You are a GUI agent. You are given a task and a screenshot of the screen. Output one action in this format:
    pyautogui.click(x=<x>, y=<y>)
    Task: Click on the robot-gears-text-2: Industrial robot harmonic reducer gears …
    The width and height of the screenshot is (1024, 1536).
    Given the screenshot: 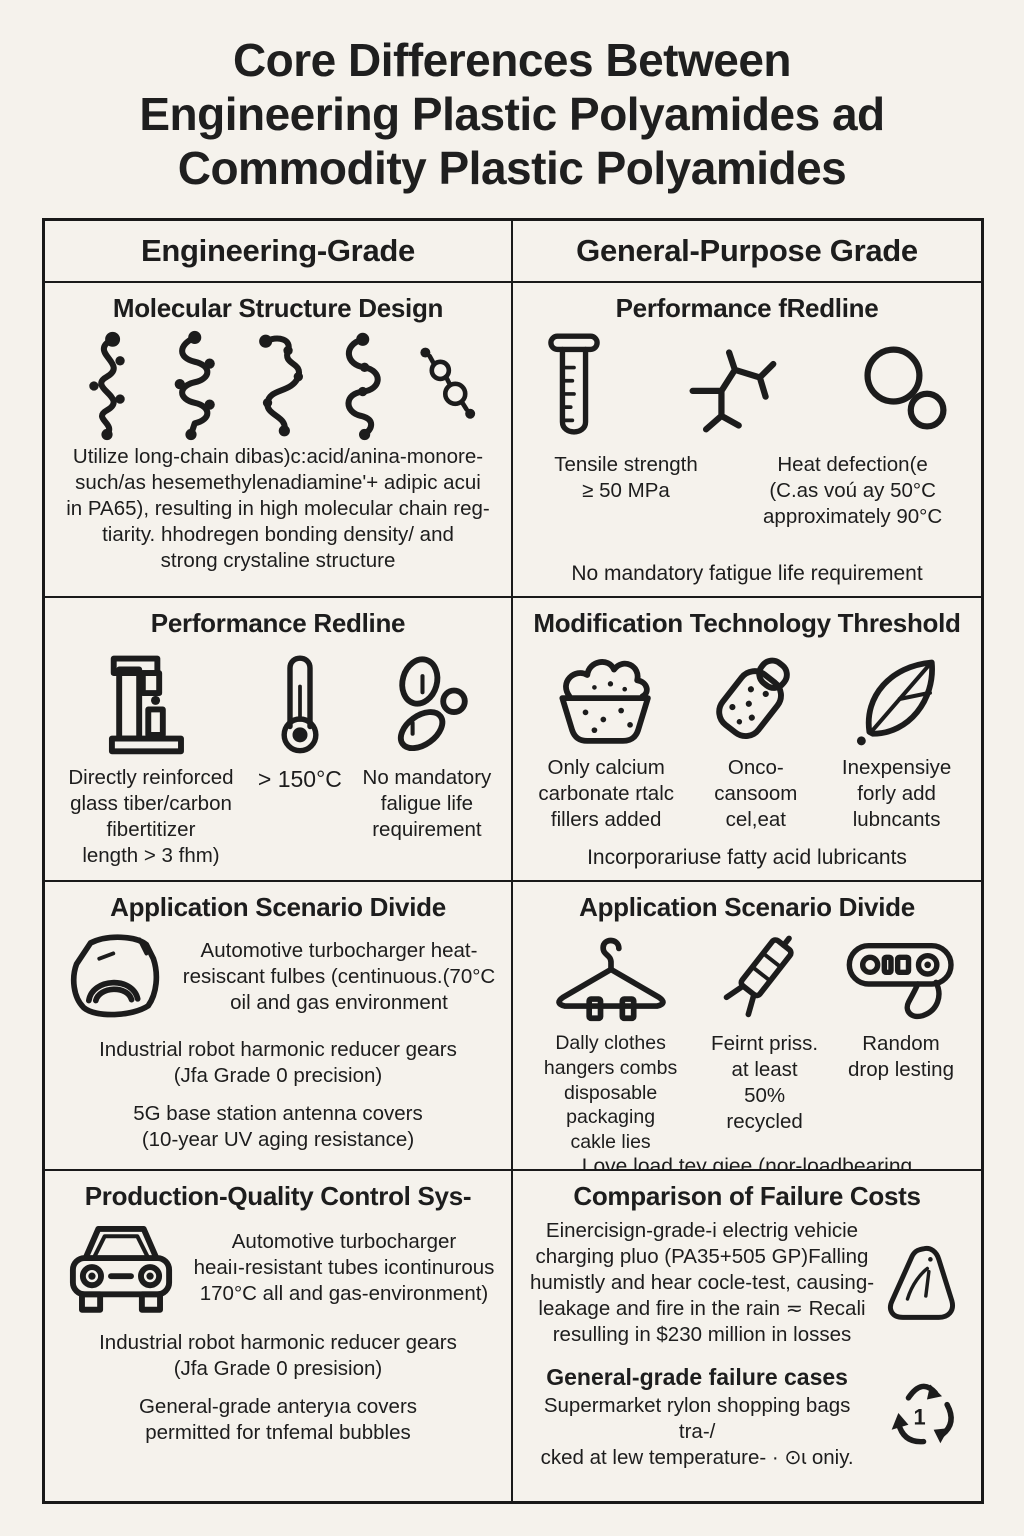 What is the action you would take?
    pyautogui.click(x=278, y=1356)
    